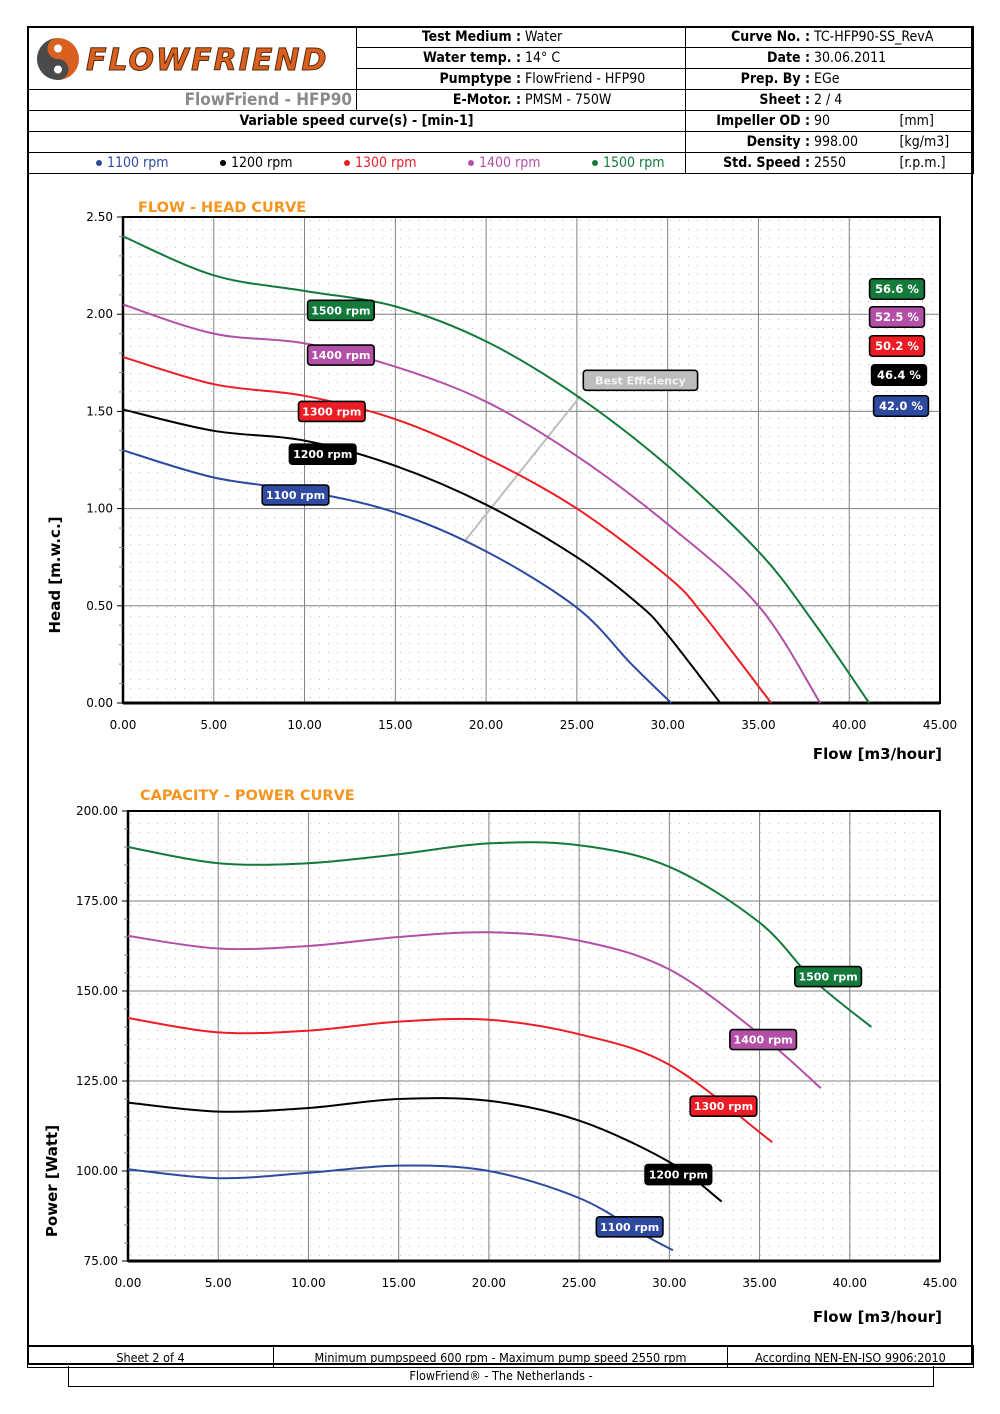  Describe the element at coordinates (486, 725) in the screenshot. I see `x-tick-label: 20.00` at that location.